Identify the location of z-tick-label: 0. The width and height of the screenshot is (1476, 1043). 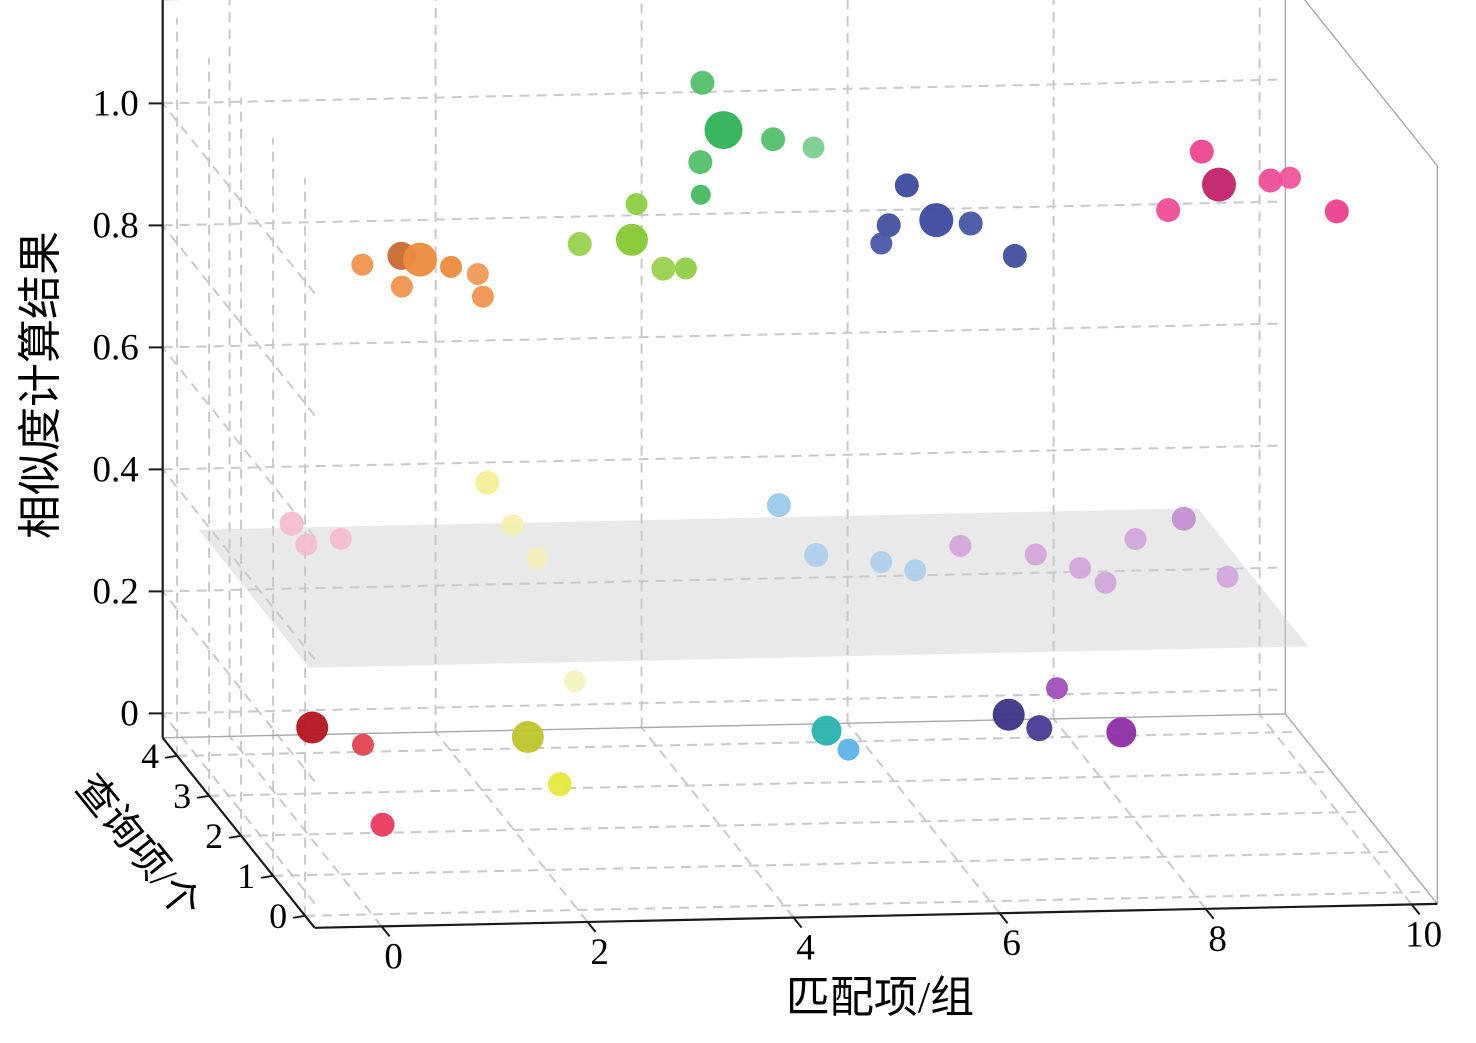
(129, 713).